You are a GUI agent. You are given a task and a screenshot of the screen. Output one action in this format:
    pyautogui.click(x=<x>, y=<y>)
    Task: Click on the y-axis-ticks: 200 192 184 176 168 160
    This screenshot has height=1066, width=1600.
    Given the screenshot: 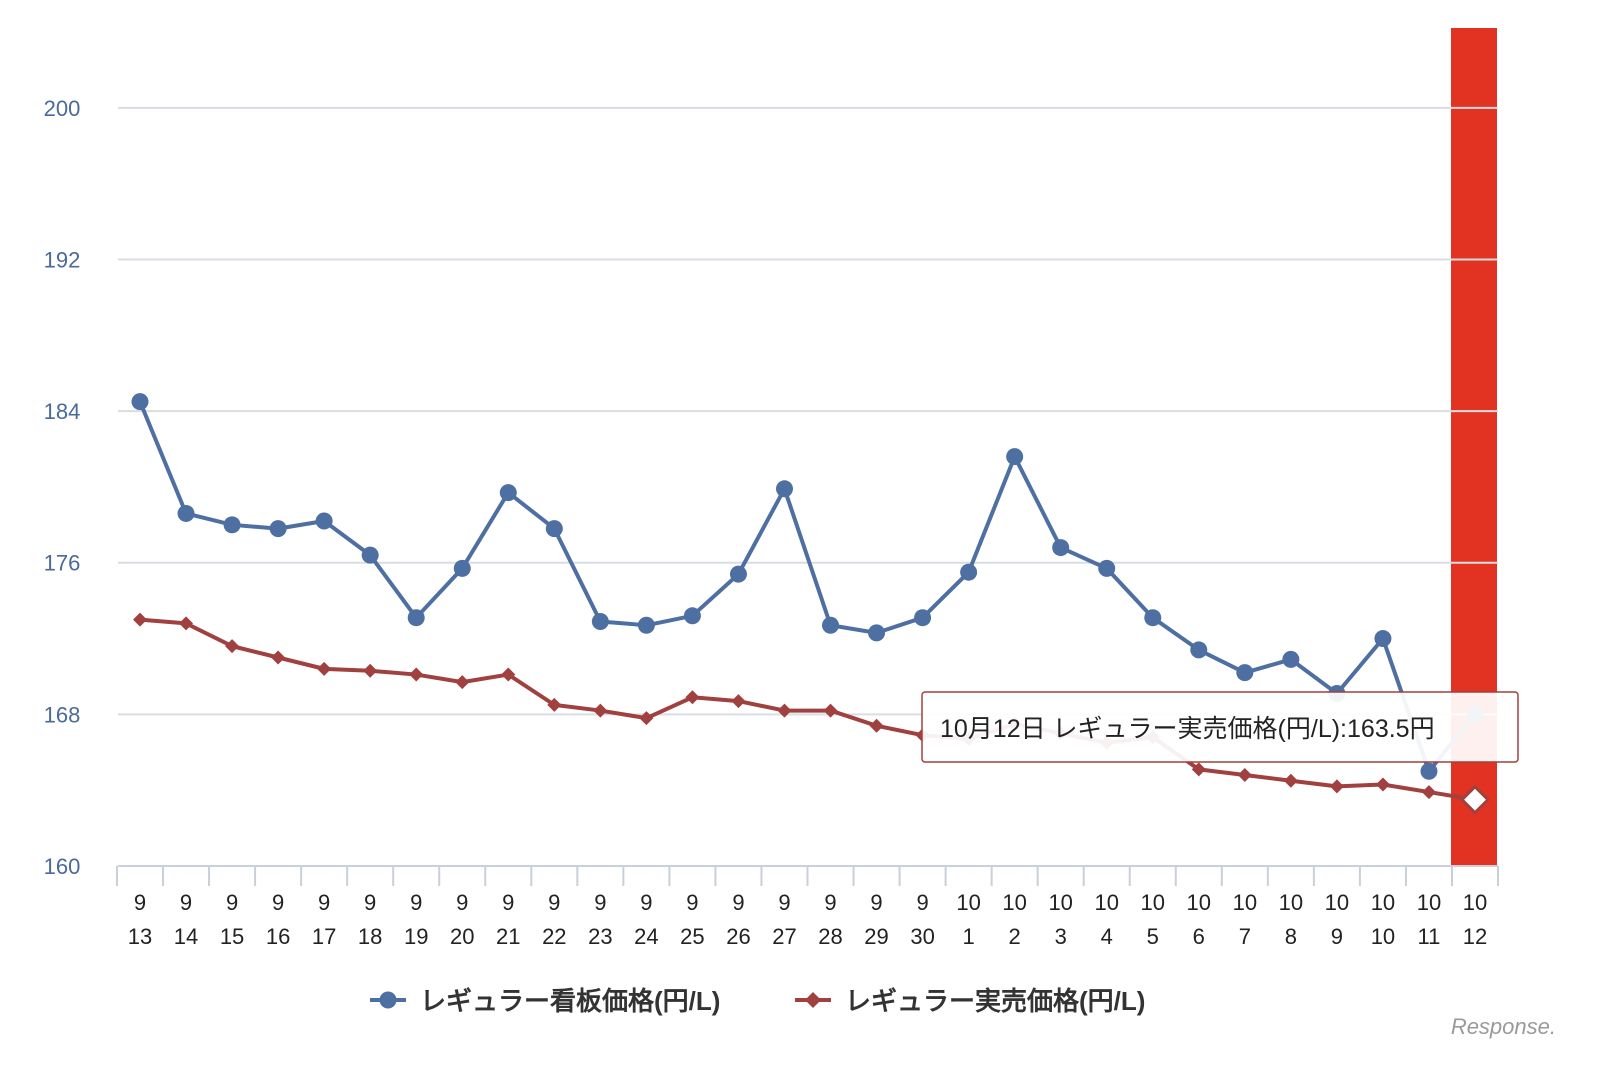 What is the action you would take?
    pyautogui.click(x=62, y=487)
    